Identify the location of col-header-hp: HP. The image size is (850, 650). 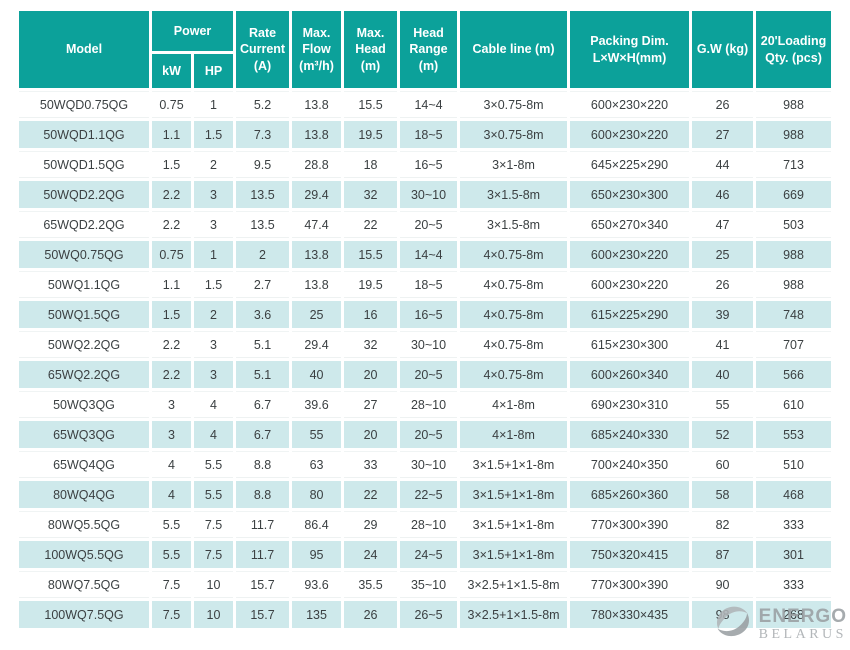
(214, 71).